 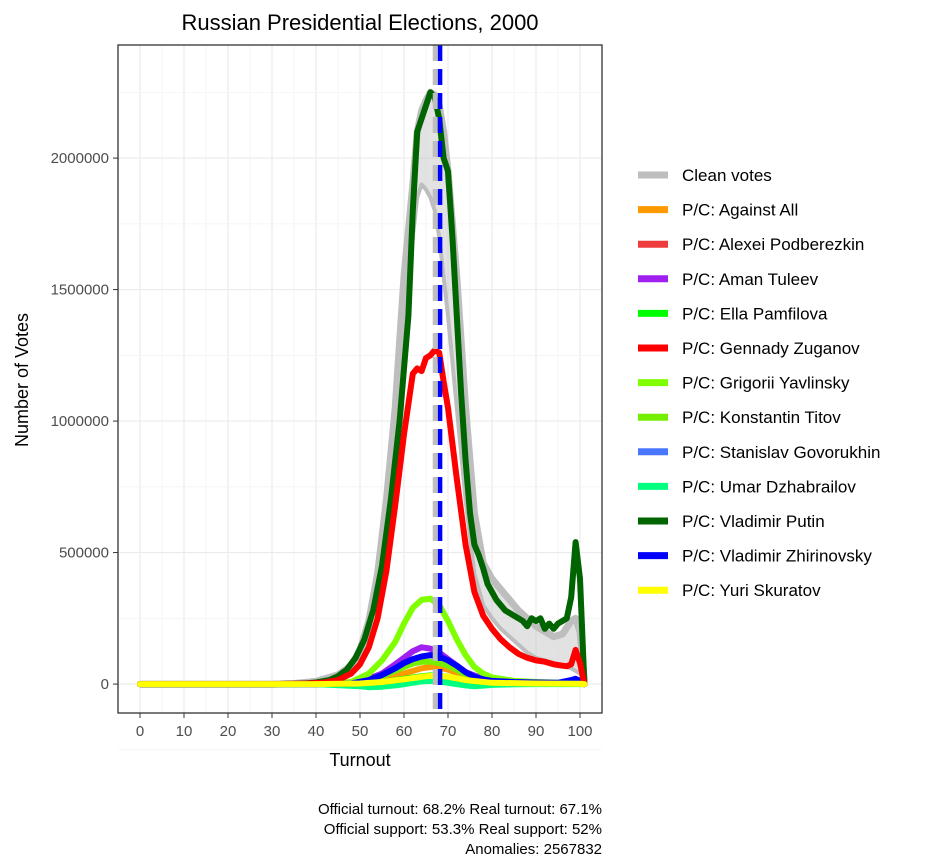 What do you see at coordinates (751, 590) in the screenshot?
I see `legend-label: P/C: Yuri Skuratov` at bounding box center [751, 590].